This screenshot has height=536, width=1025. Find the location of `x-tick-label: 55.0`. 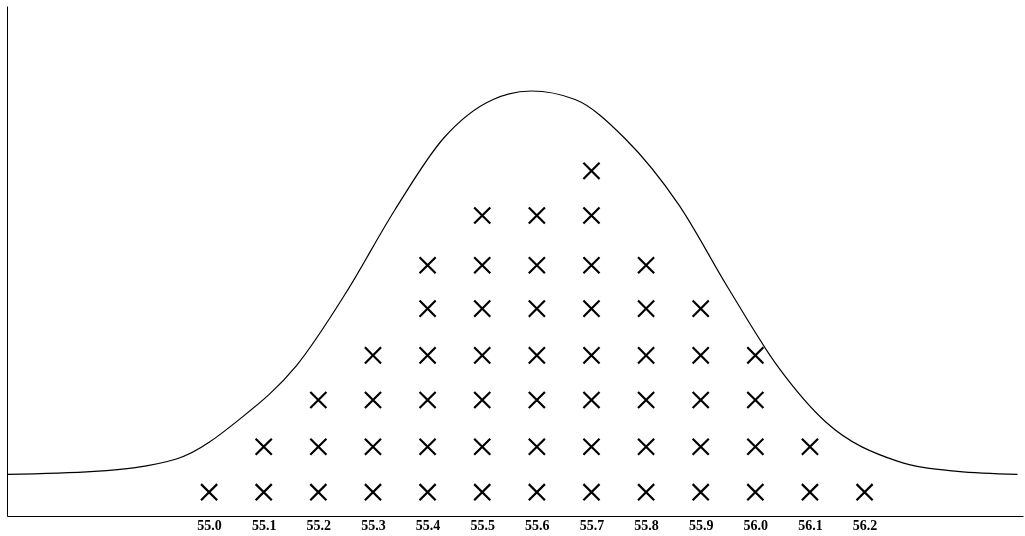

x-tick-label: 55.0 is located at coordinates (209, 525).